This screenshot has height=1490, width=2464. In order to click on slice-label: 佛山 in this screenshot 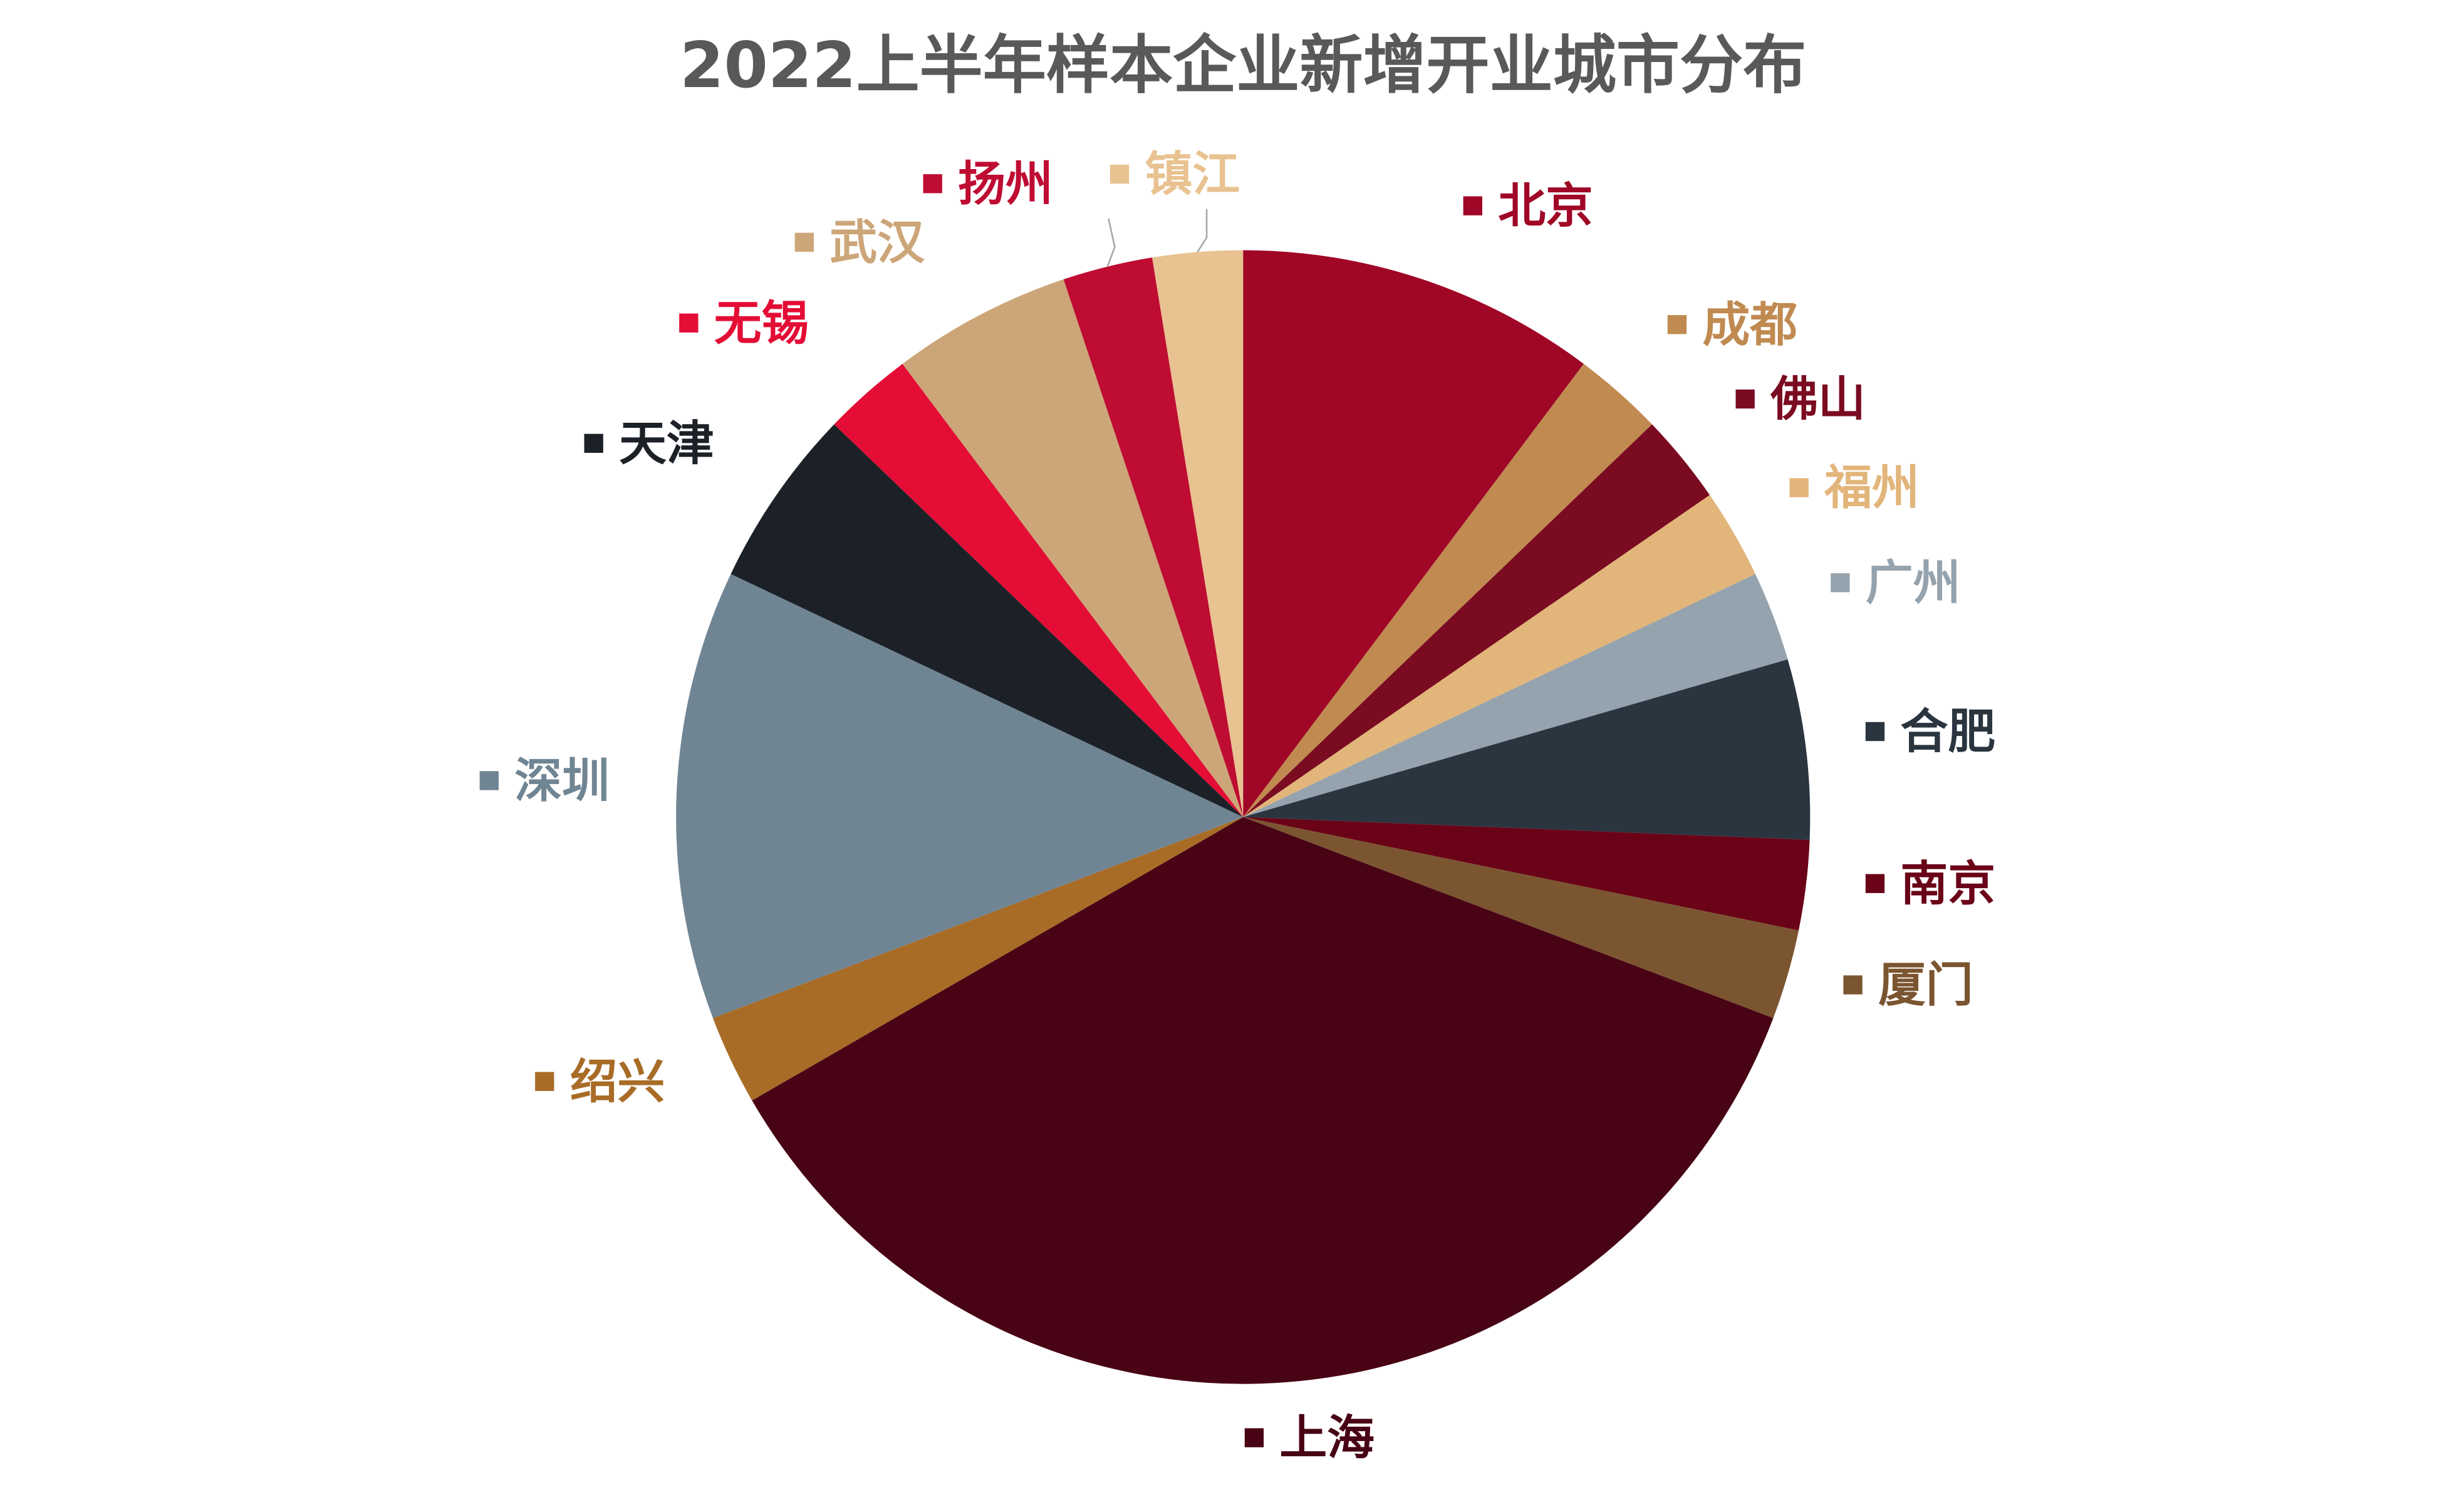, I will do `click(1818, 399)`.